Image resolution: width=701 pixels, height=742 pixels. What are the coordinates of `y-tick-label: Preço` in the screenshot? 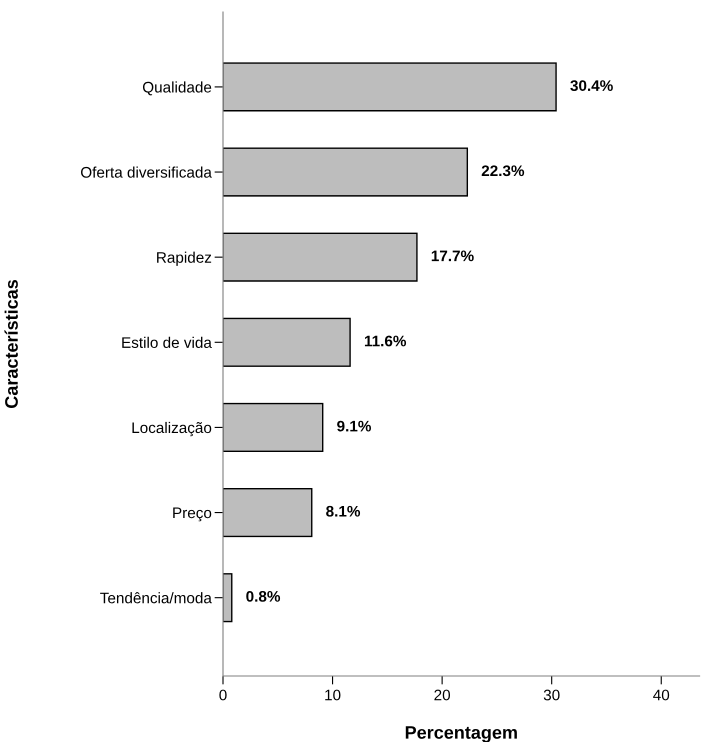 It's located at (192, 515).